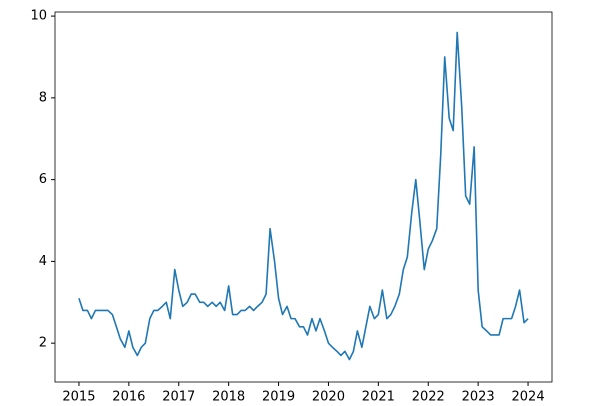  What do you see at coordinates (128, 397) in the screenshot?
I see `x-tick-label: 2016` at bounding box center [128, 397].